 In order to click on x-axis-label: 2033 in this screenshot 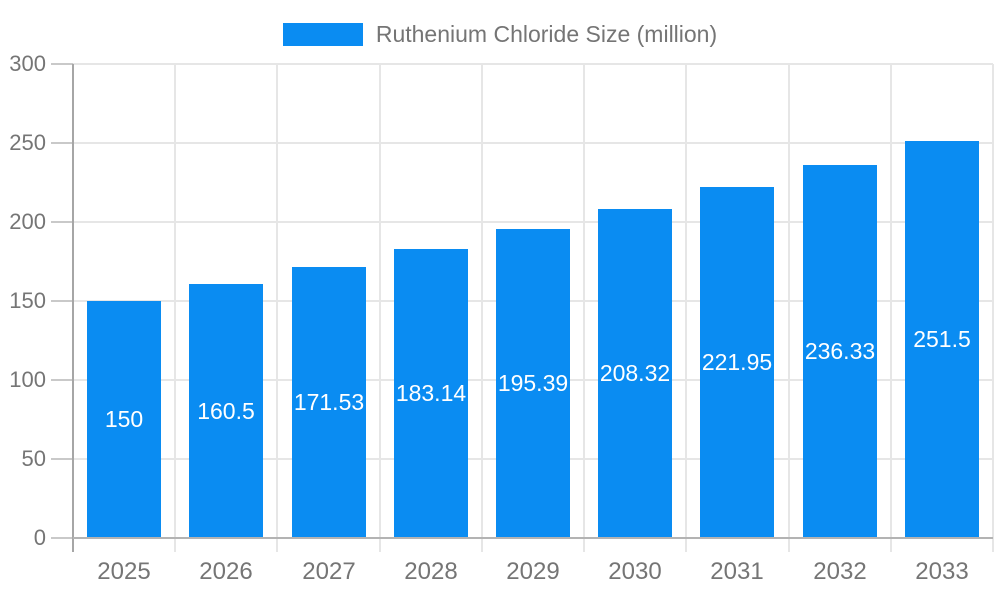, I will do `click(942, 571)`.